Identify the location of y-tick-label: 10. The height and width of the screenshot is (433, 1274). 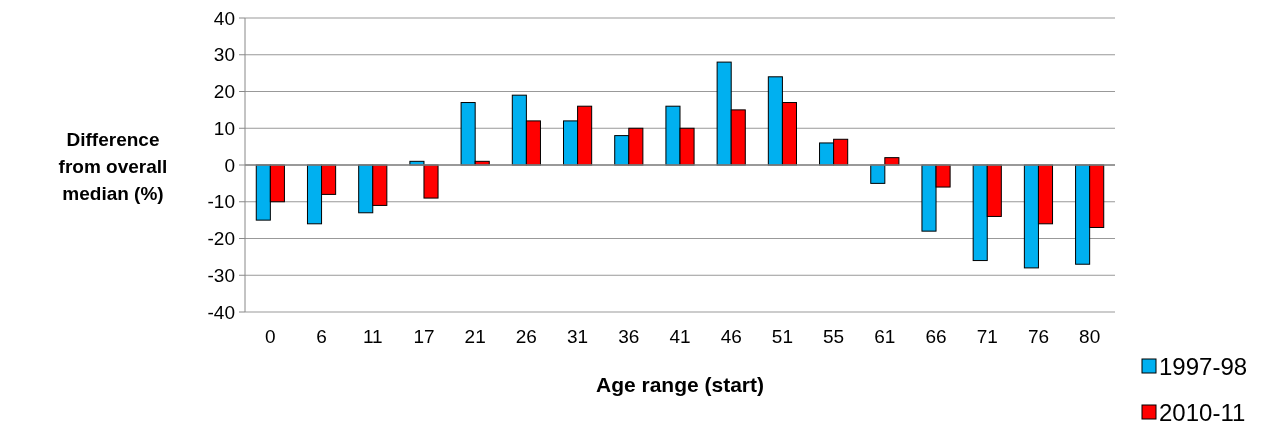
(224, 128).